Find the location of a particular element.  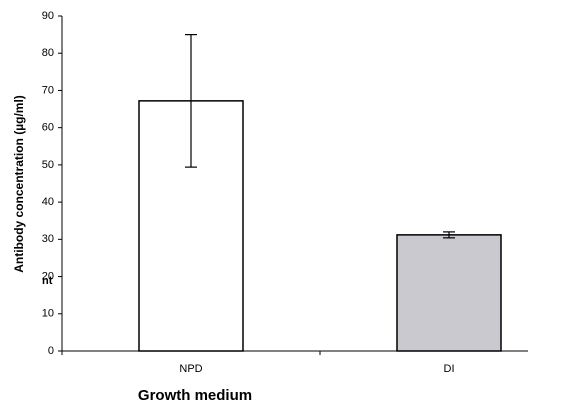

annotation: nt is located at coordinates (47, 281).